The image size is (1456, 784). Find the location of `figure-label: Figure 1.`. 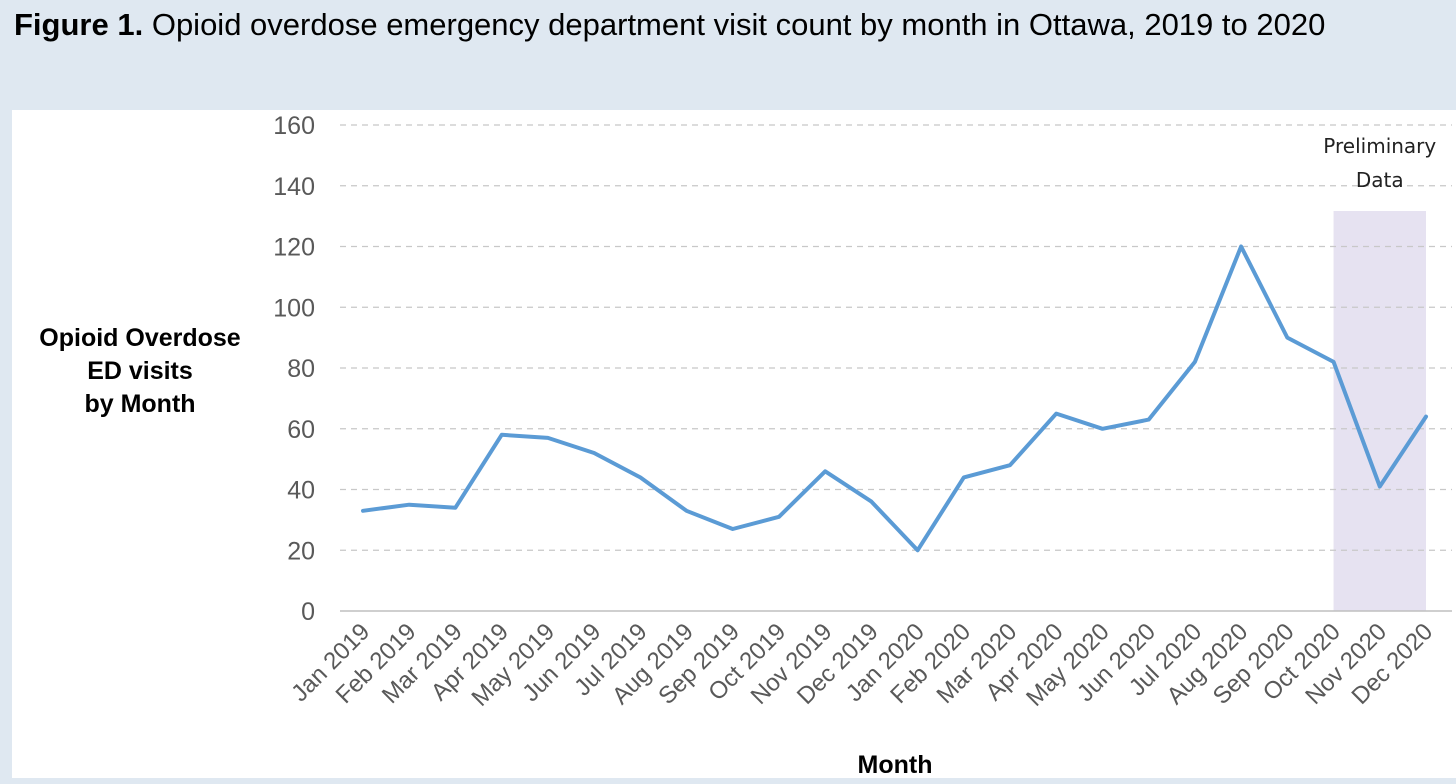

figure-label: Figure 1. is located at coordinates (79, 24).